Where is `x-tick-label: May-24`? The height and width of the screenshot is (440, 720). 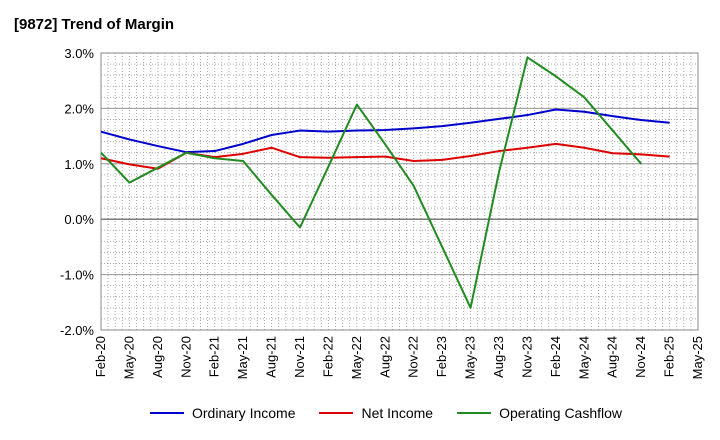 x-tick-label: May-24 is located at coordinates (583, 357).